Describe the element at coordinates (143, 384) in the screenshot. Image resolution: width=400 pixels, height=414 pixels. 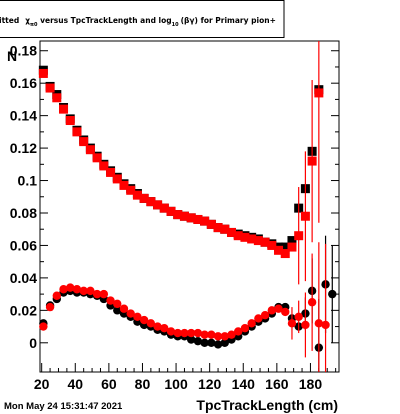
I see `x-tick-label: 80` at that location.